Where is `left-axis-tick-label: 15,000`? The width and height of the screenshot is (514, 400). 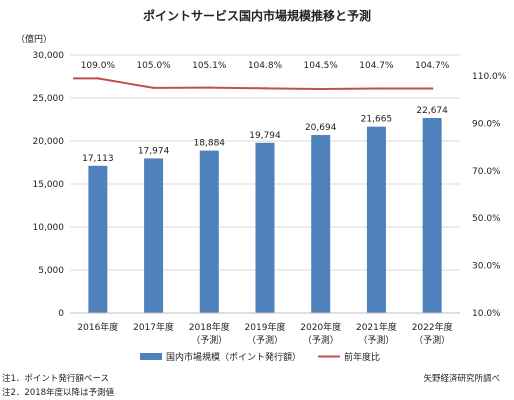
left-axis-tick-label: 15,000 is located at coordinates (49, 185).